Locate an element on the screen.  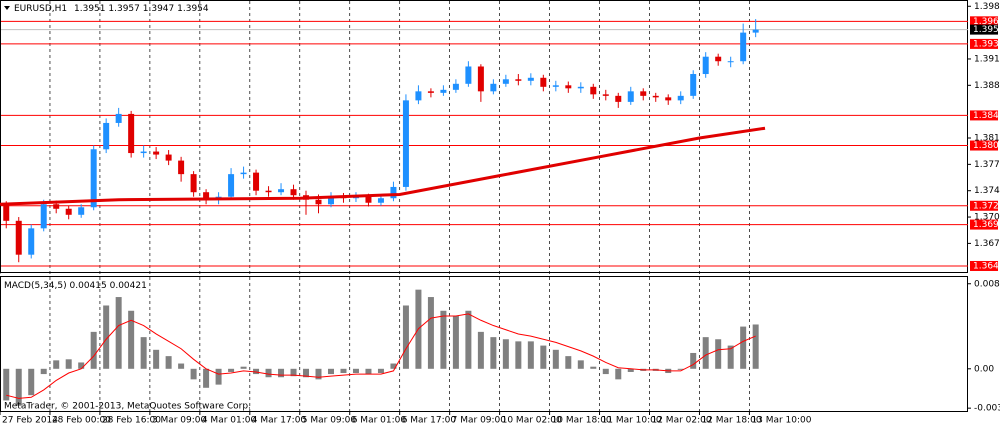
macd-header: MACD(5,34,5) 0.00415 0.00421 is located at coordinates (75, 286).